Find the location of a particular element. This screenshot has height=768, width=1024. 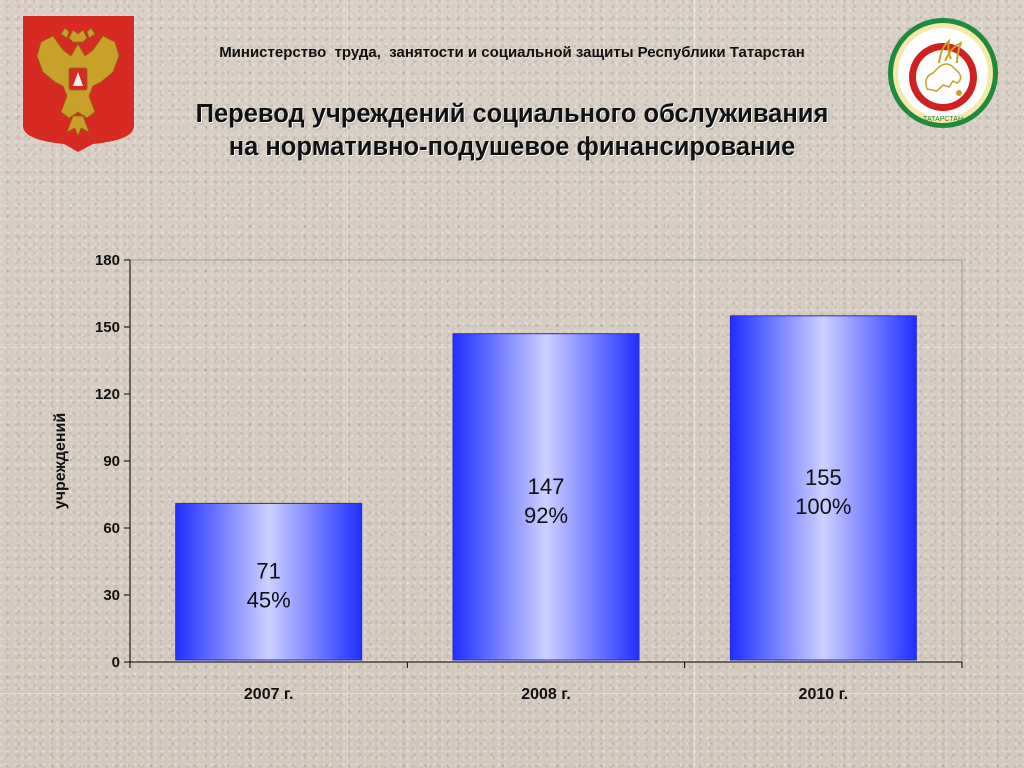

x-tick-label: 2008 г. is located at coordinates (546, 694).